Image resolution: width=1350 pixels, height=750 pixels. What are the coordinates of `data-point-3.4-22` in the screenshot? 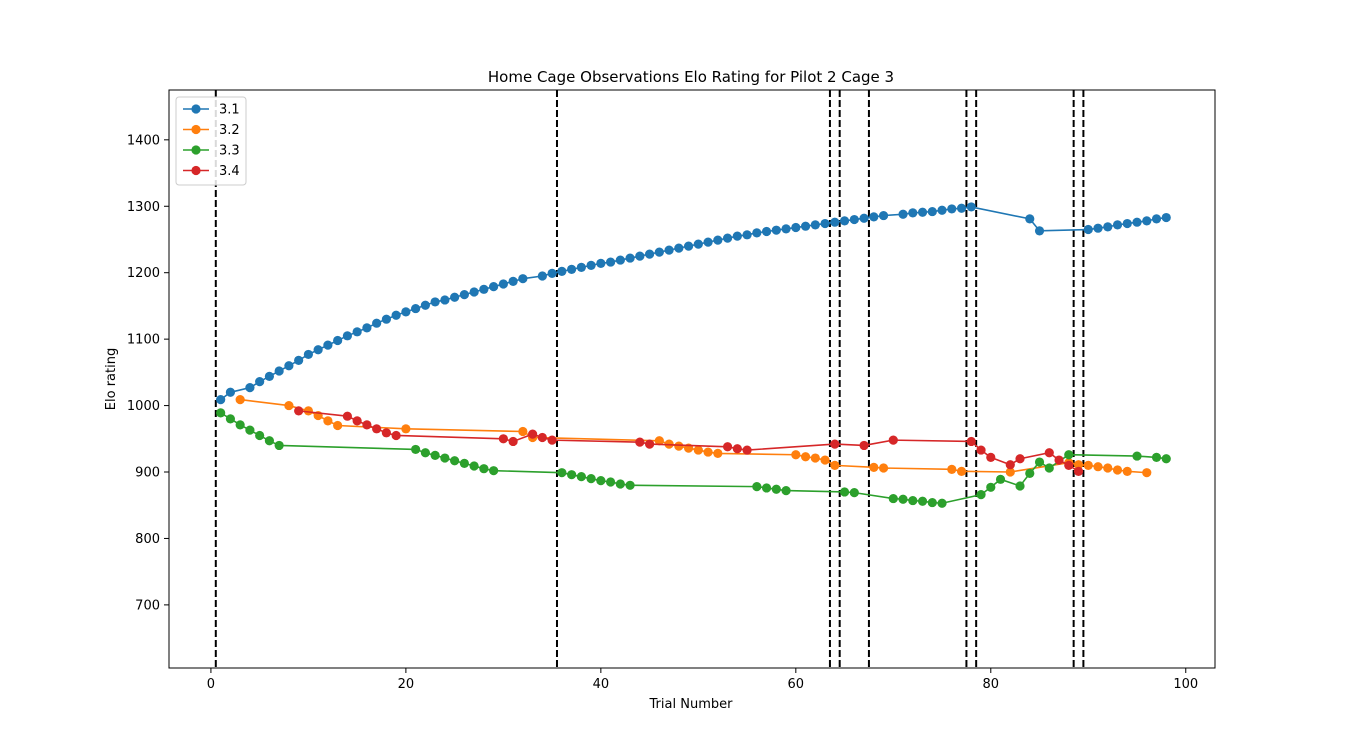 It's located at (991, 457).